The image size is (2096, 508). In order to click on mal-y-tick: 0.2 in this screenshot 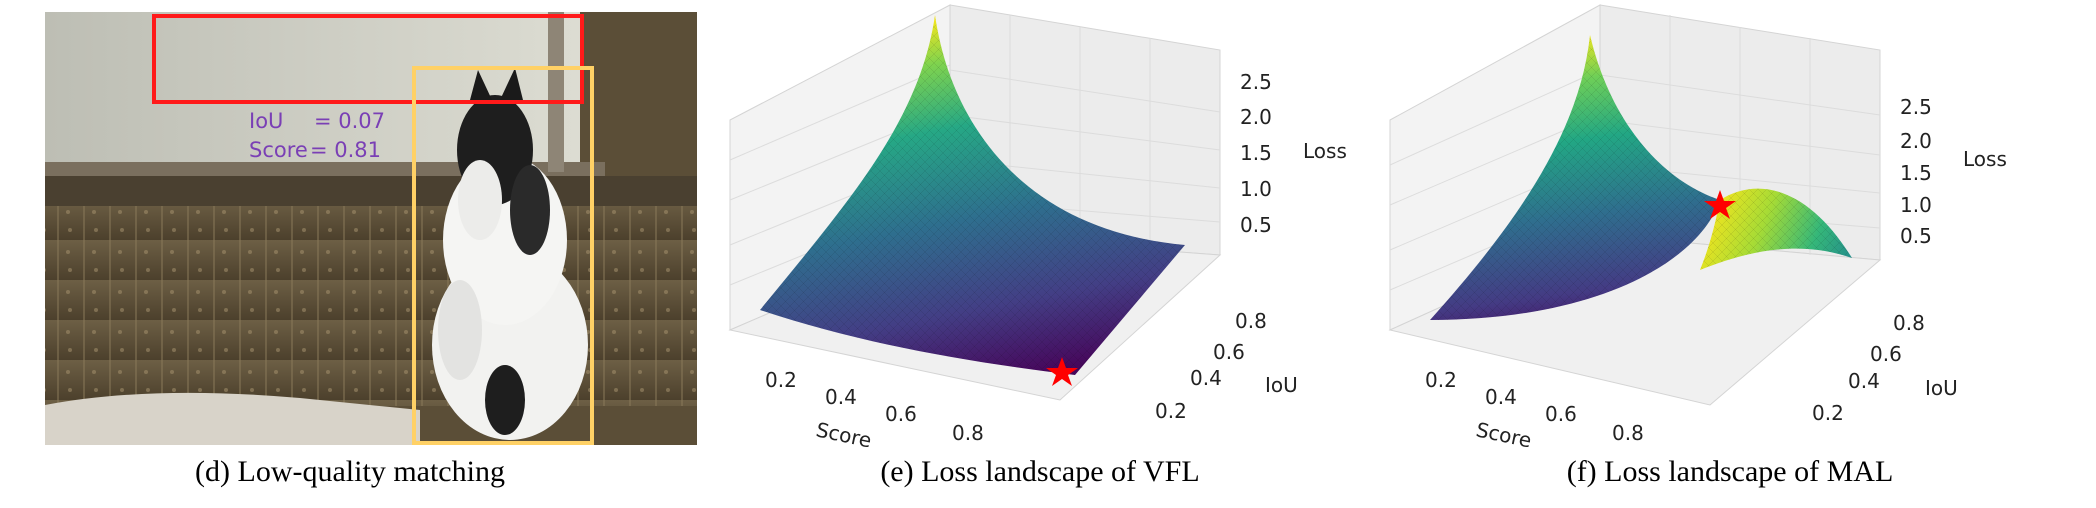, I will do `click(1828, 413)`.